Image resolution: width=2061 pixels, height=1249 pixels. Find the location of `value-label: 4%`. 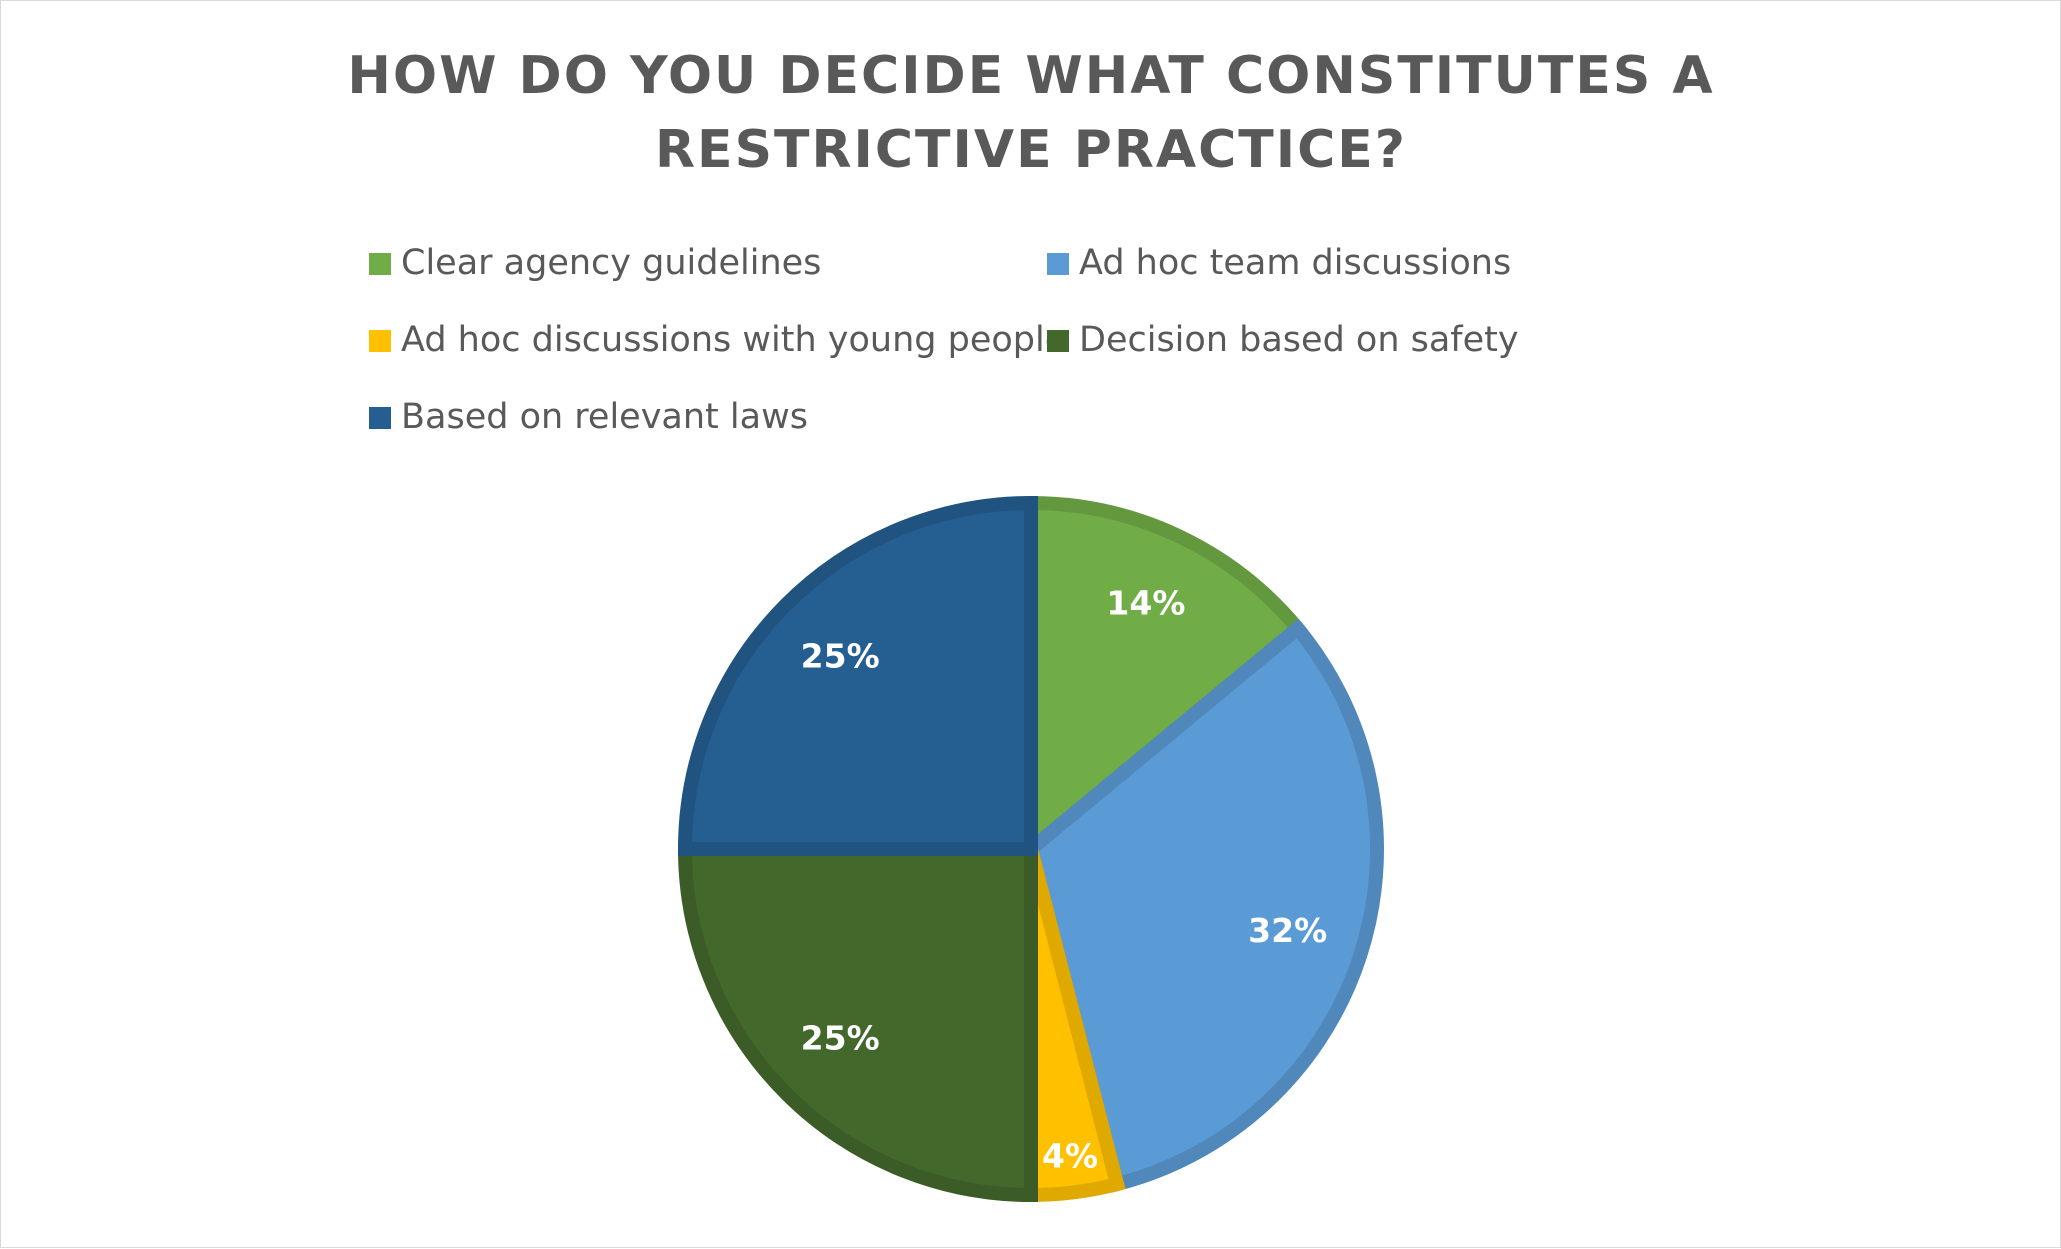

value-label: 4% is located at coordinates (1070, 1155).